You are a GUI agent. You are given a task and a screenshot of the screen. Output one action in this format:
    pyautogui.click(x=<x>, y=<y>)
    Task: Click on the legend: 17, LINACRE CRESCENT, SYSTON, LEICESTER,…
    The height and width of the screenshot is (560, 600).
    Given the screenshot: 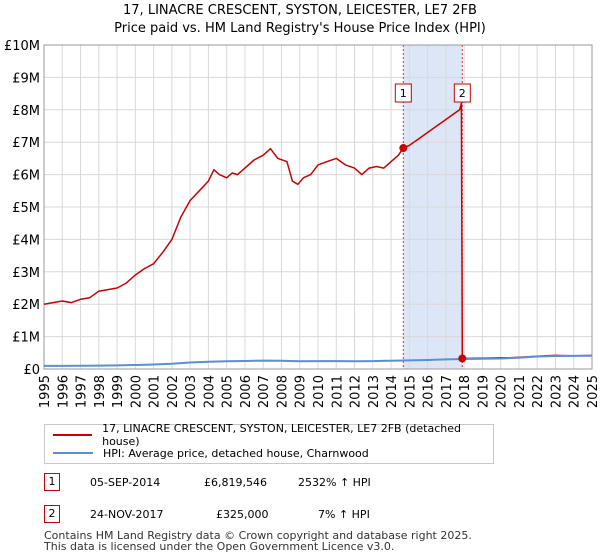 What is the action you would take?
    pyautogui.click(x=269, y=443)
    